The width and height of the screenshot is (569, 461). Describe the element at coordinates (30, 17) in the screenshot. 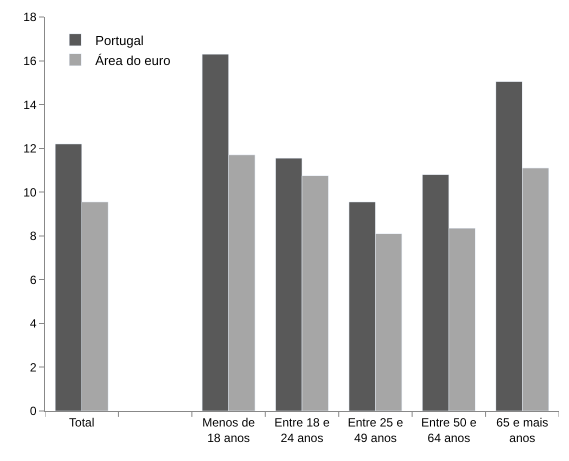

I see `y-tick-label: 18` at that location.